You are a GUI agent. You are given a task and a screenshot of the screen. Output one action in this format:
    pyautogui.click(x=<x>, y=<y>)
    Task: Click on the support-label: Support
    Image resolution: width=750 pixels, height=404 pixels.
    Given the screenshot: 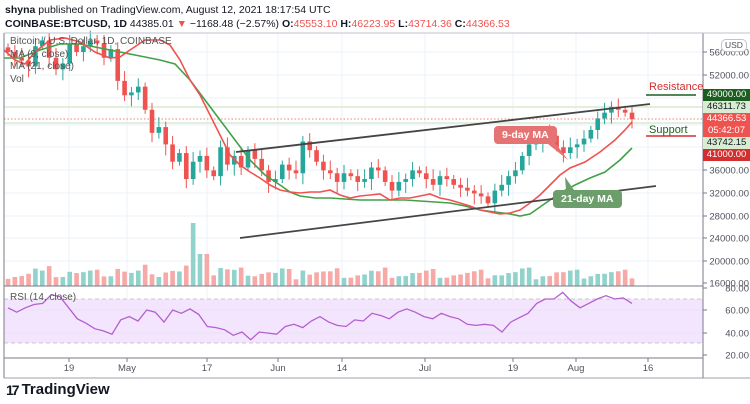 What is the action you would take?
    pyautogui.click(x=668, y=130)
    